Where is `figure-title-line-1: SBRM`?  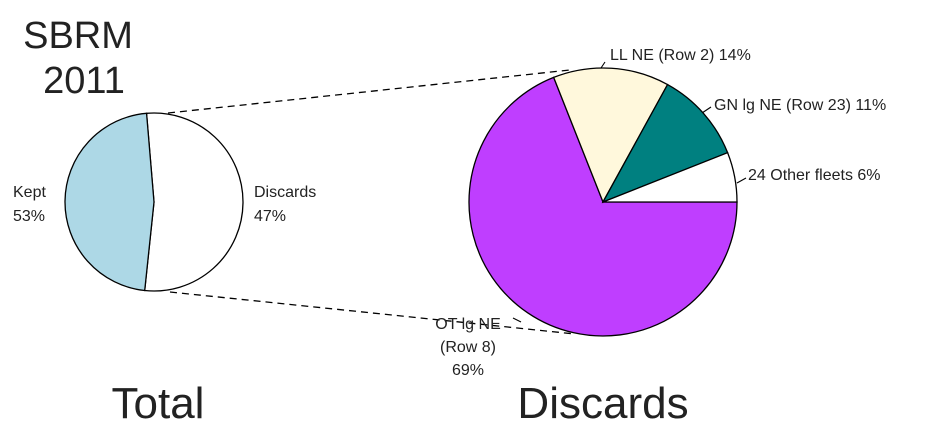 figure-title-line-1: SBRM is located at coordinates (78, 36).